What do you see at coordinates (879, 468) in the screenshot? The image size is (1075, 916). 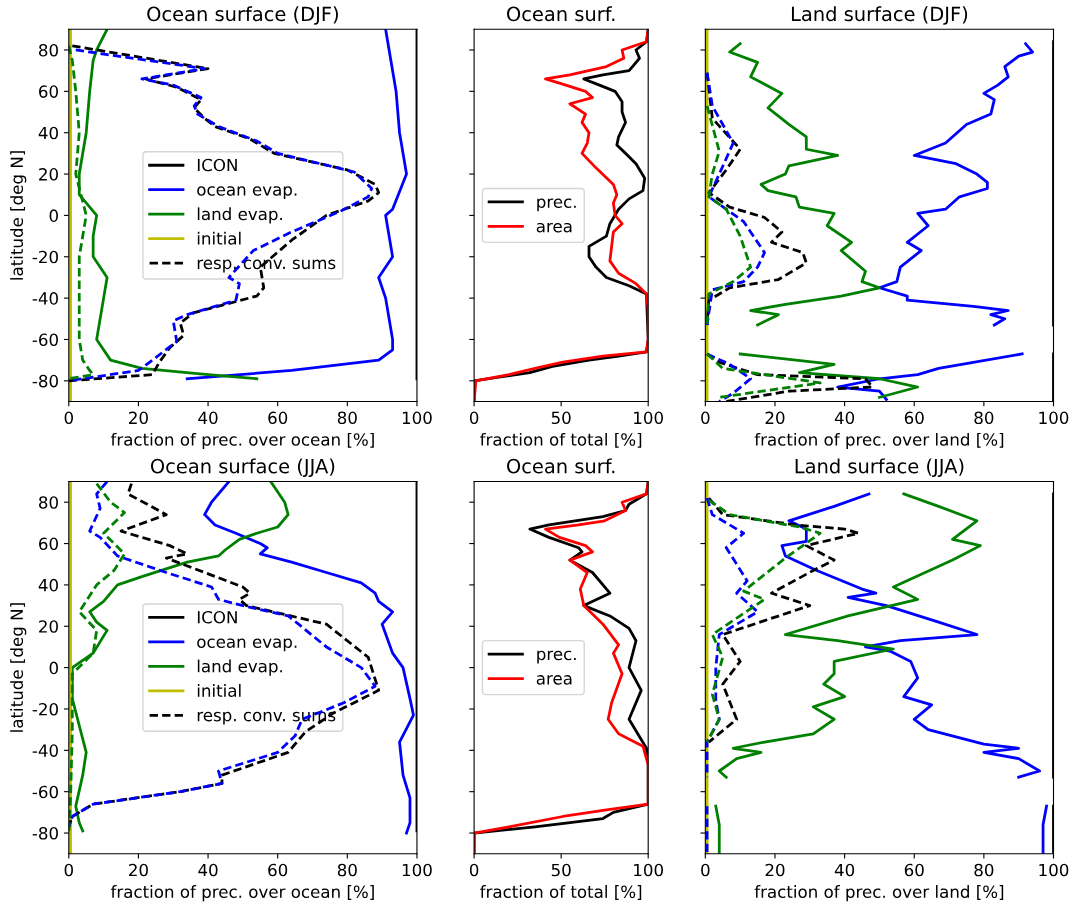 I see `chart-title: Land surface (JJA)` at bounding box center [879, 468].